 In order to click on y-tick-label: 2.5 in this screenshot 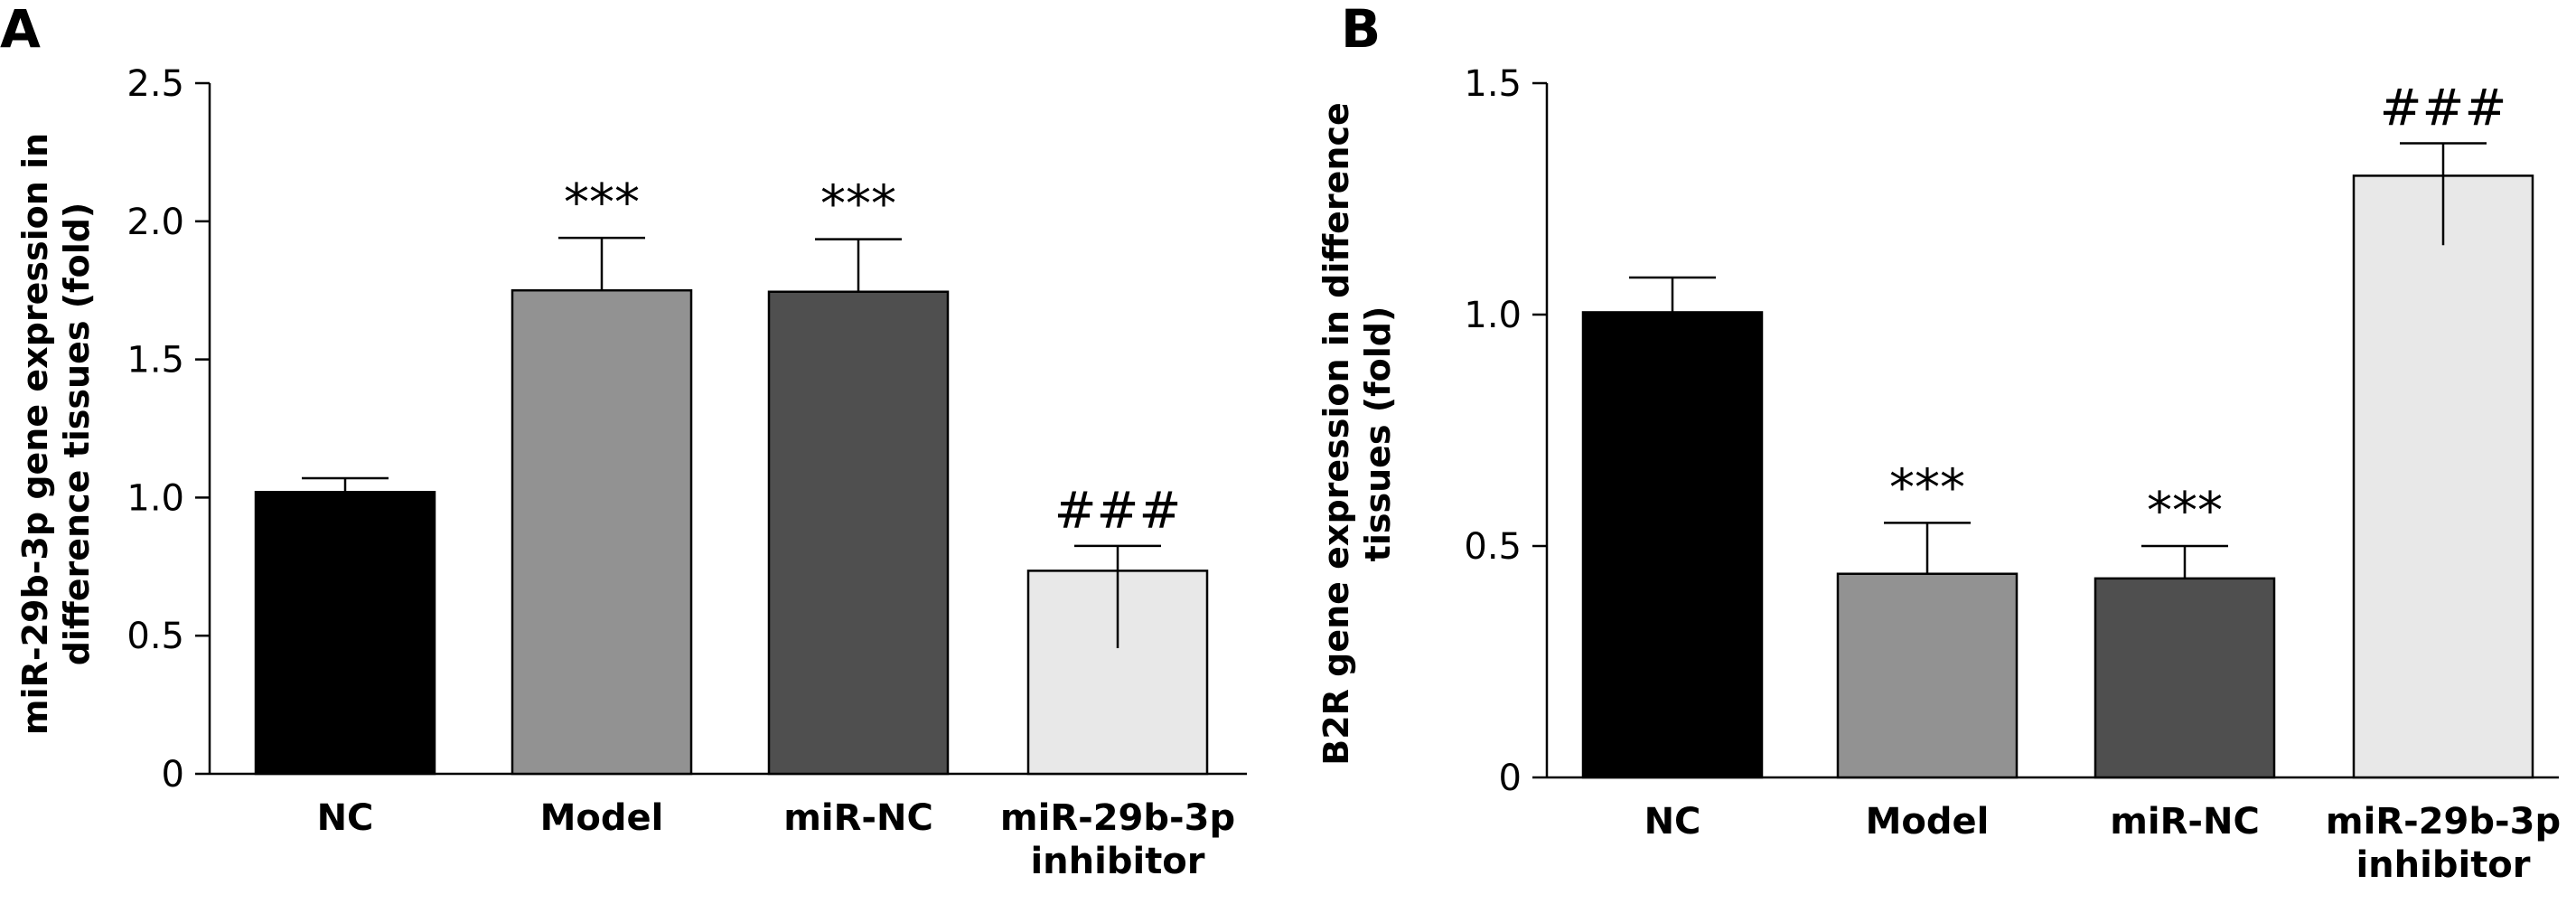, I will do `click(155, 84)`.